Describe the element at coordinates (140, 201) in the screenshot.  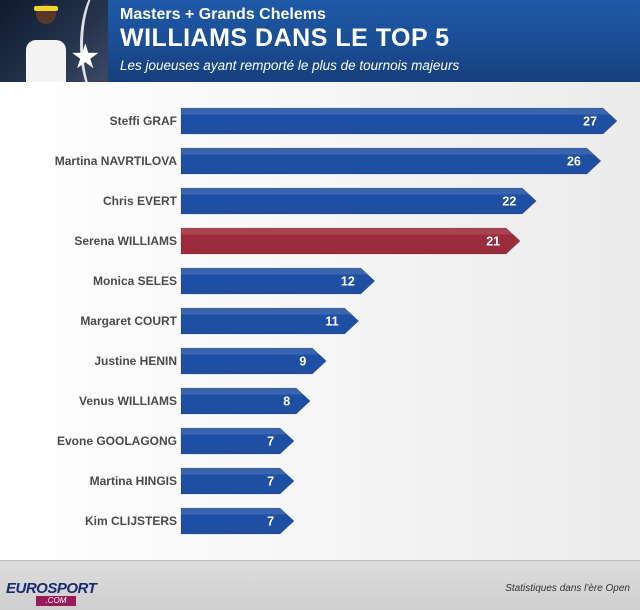
I see `category-label: Chris EVERT` at that location.